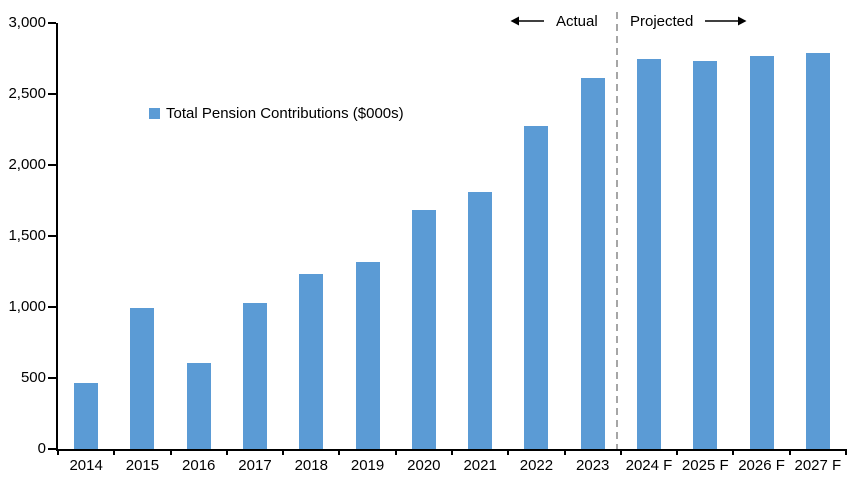  I want to click on bar-2025-f, so click(705, 254).